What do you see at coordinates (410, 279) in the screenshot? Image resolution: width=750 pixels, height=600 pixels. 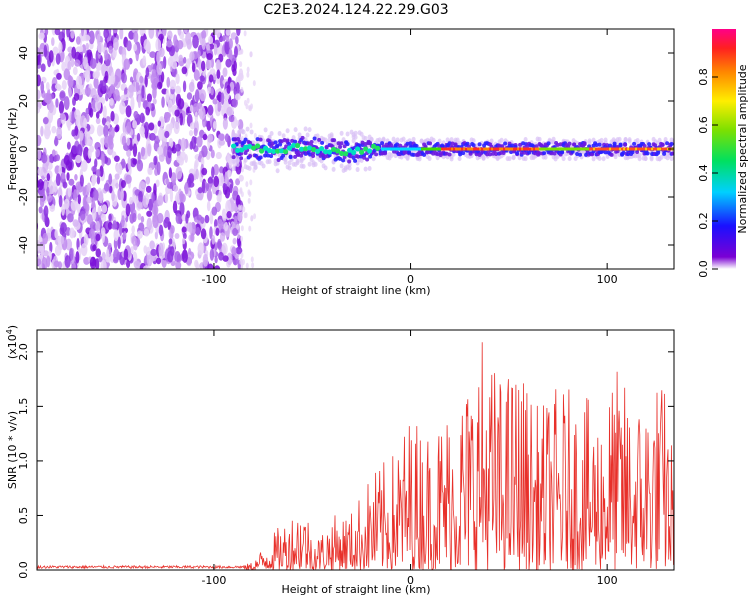 I see `spectrogram-xtick-label: 0` at bounding box center [410, 279].